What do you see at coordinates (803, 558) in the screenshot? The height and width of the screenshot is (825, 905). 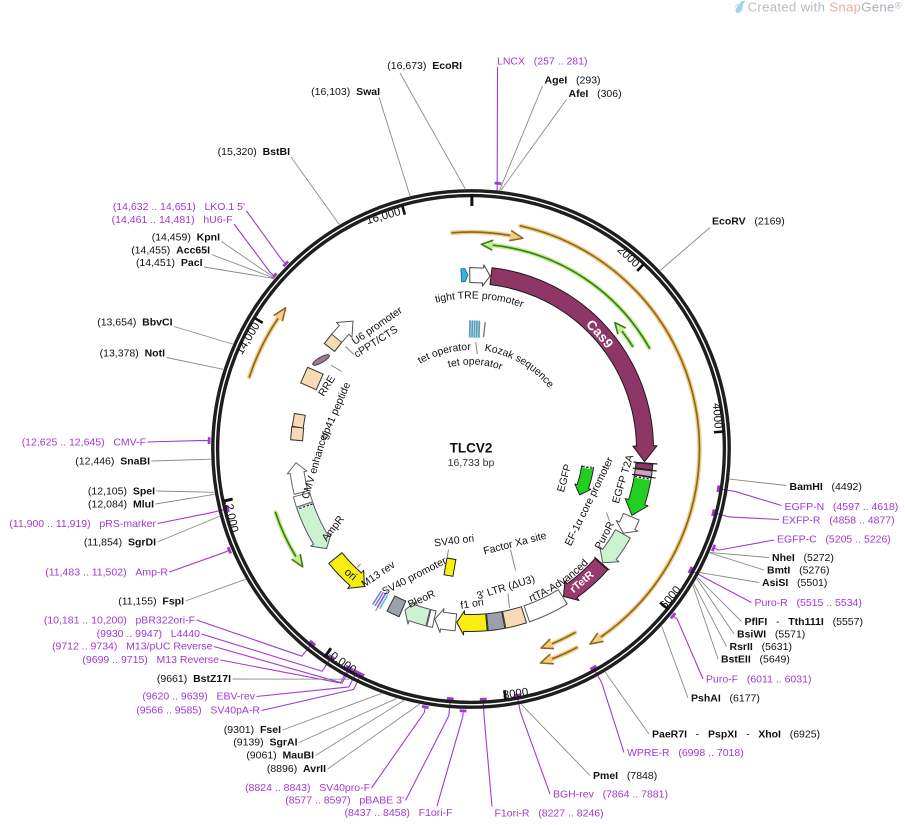 I see `svg-text: NheI (5272)` at bounding box center [803, 558].